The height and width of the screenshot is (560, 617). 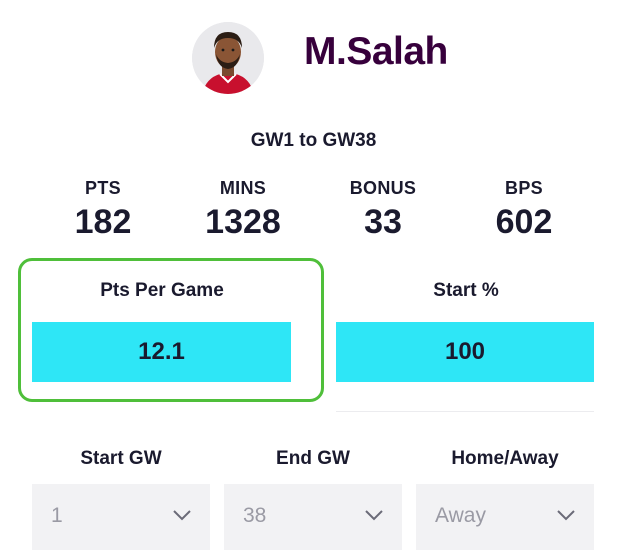 I want to click on filter-label: Home/Away, so click(x=505, y=458).